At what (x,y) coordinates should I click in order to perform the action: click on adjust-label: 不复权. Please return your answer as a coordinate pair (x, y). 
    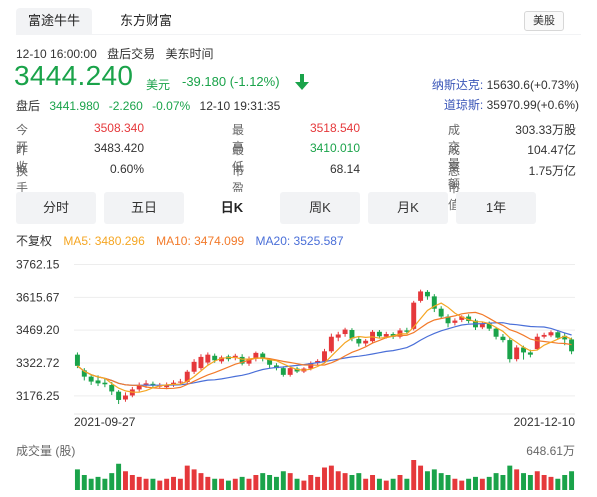
    Looking at the image, I should click on (34, 241).